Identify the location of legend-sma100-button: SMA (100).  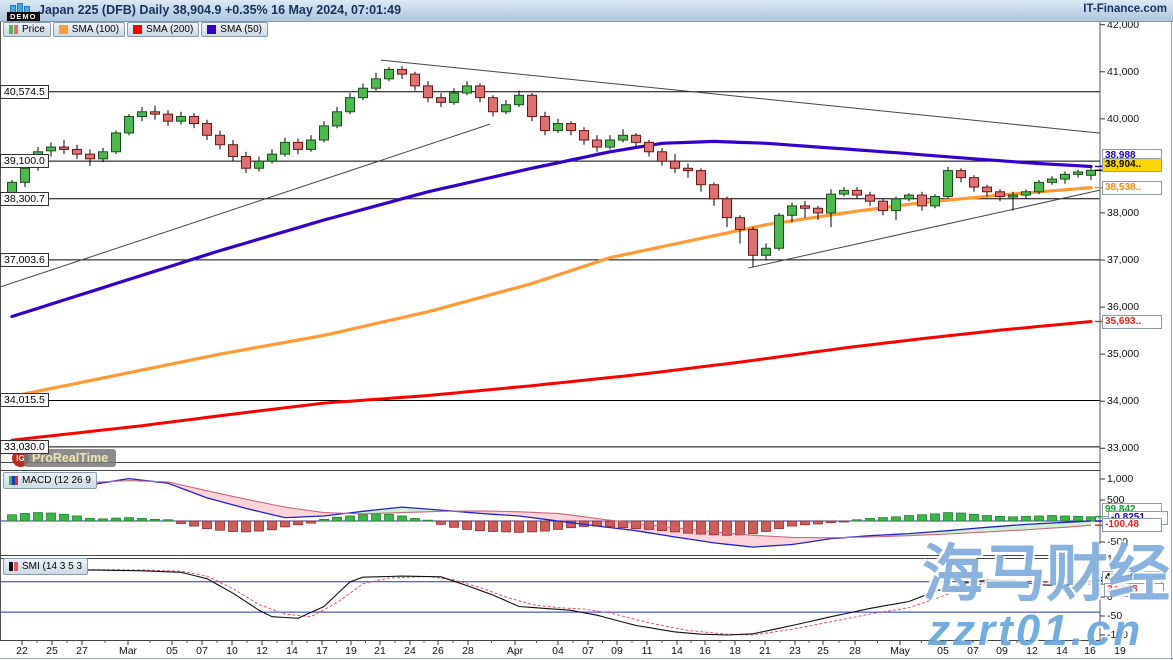
(89, 29).